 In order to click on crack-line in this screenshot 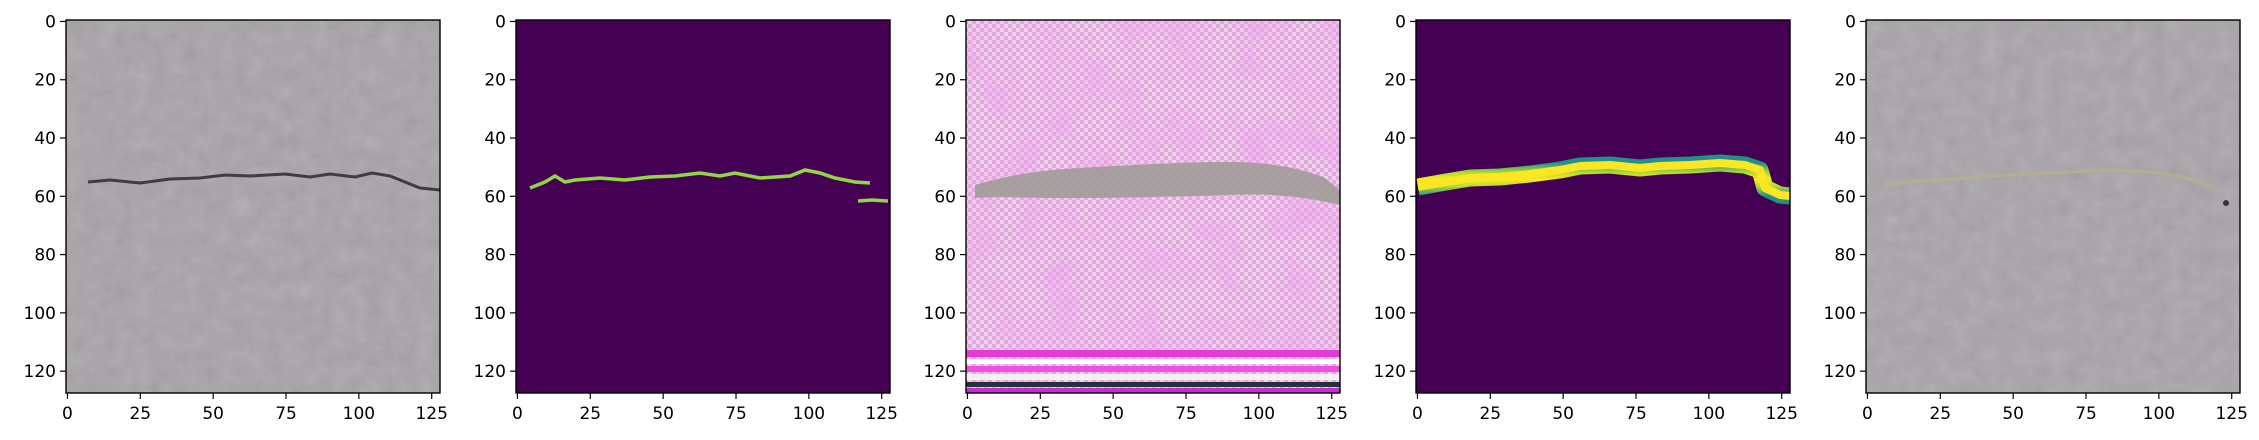, I will do `click(263, 181)`.